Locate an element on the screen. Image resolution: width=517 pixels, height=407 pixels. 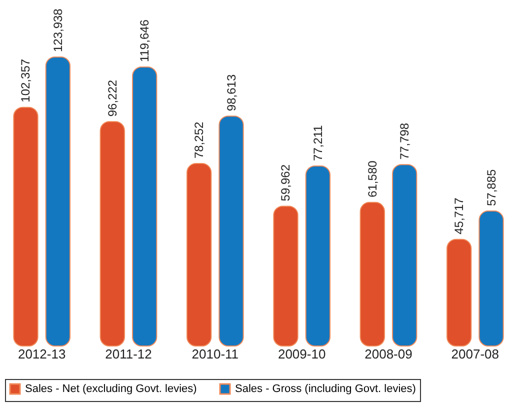
data-label: 61,580 is located at coordinates (372, 179).